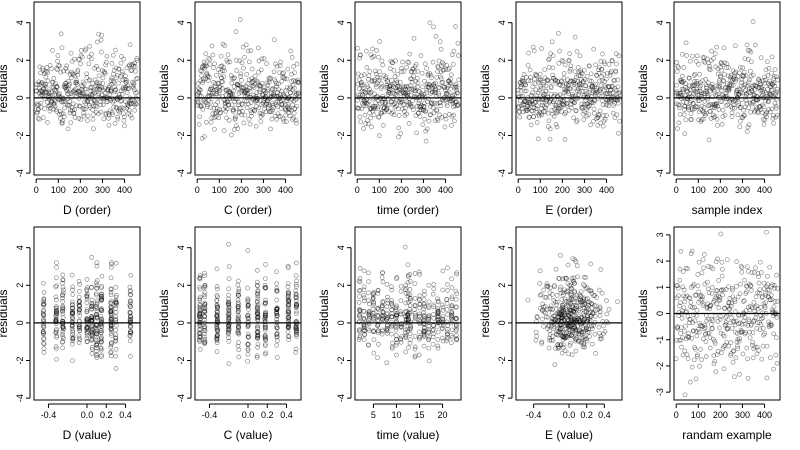  I want to click on x-axis-label: D (value), so click(87, 435).